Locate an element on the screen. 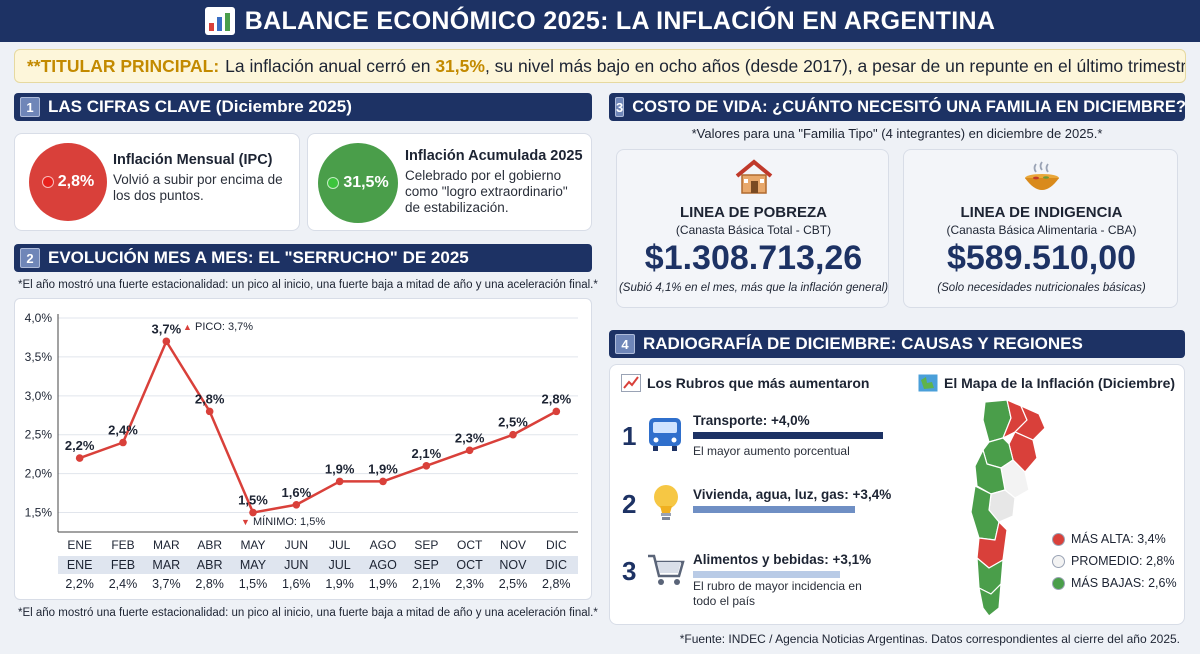 This screenshot has height=654, width=1200. chart-y-ticks: 1,5% 2,0% 2,5% 3,0% 3,5% 4,0% is located at coordinates (39, 415).